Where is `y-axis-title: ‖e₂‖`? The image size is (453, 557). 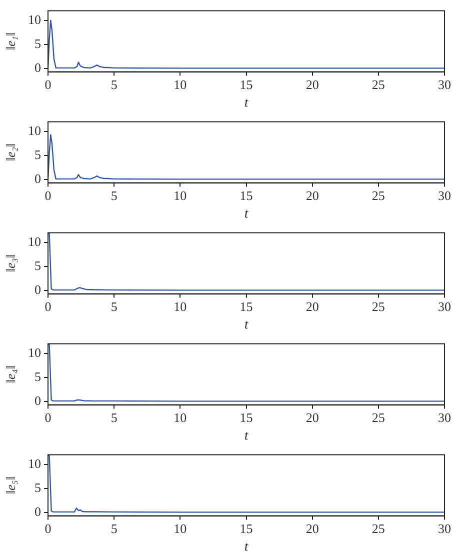
y-axis-title: ‖e₂‖ is located at coordinates (10, 153).